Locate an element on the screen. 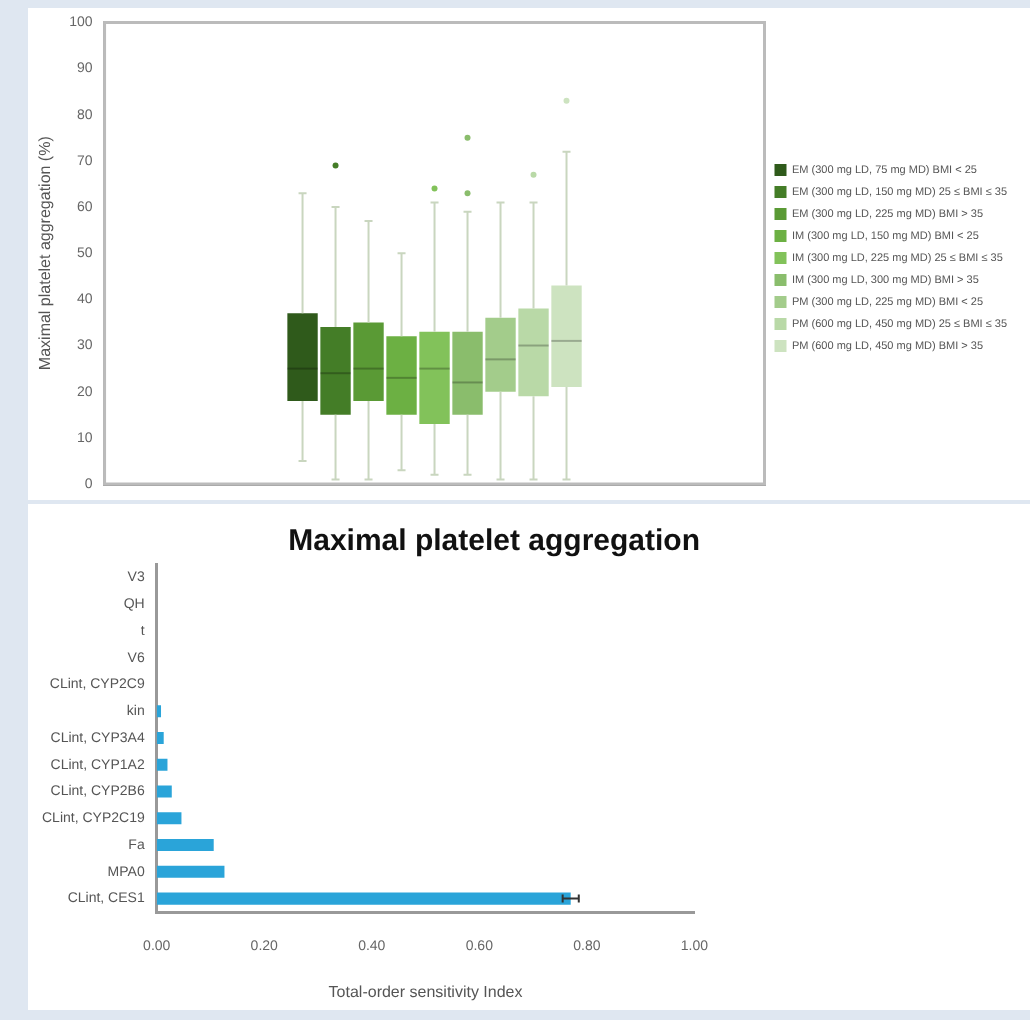 Image resolution: width=1030 pixels, height=1020 pixels. x-axis-title: Total-order sensitivity Index is located at coordinates (425, 991).